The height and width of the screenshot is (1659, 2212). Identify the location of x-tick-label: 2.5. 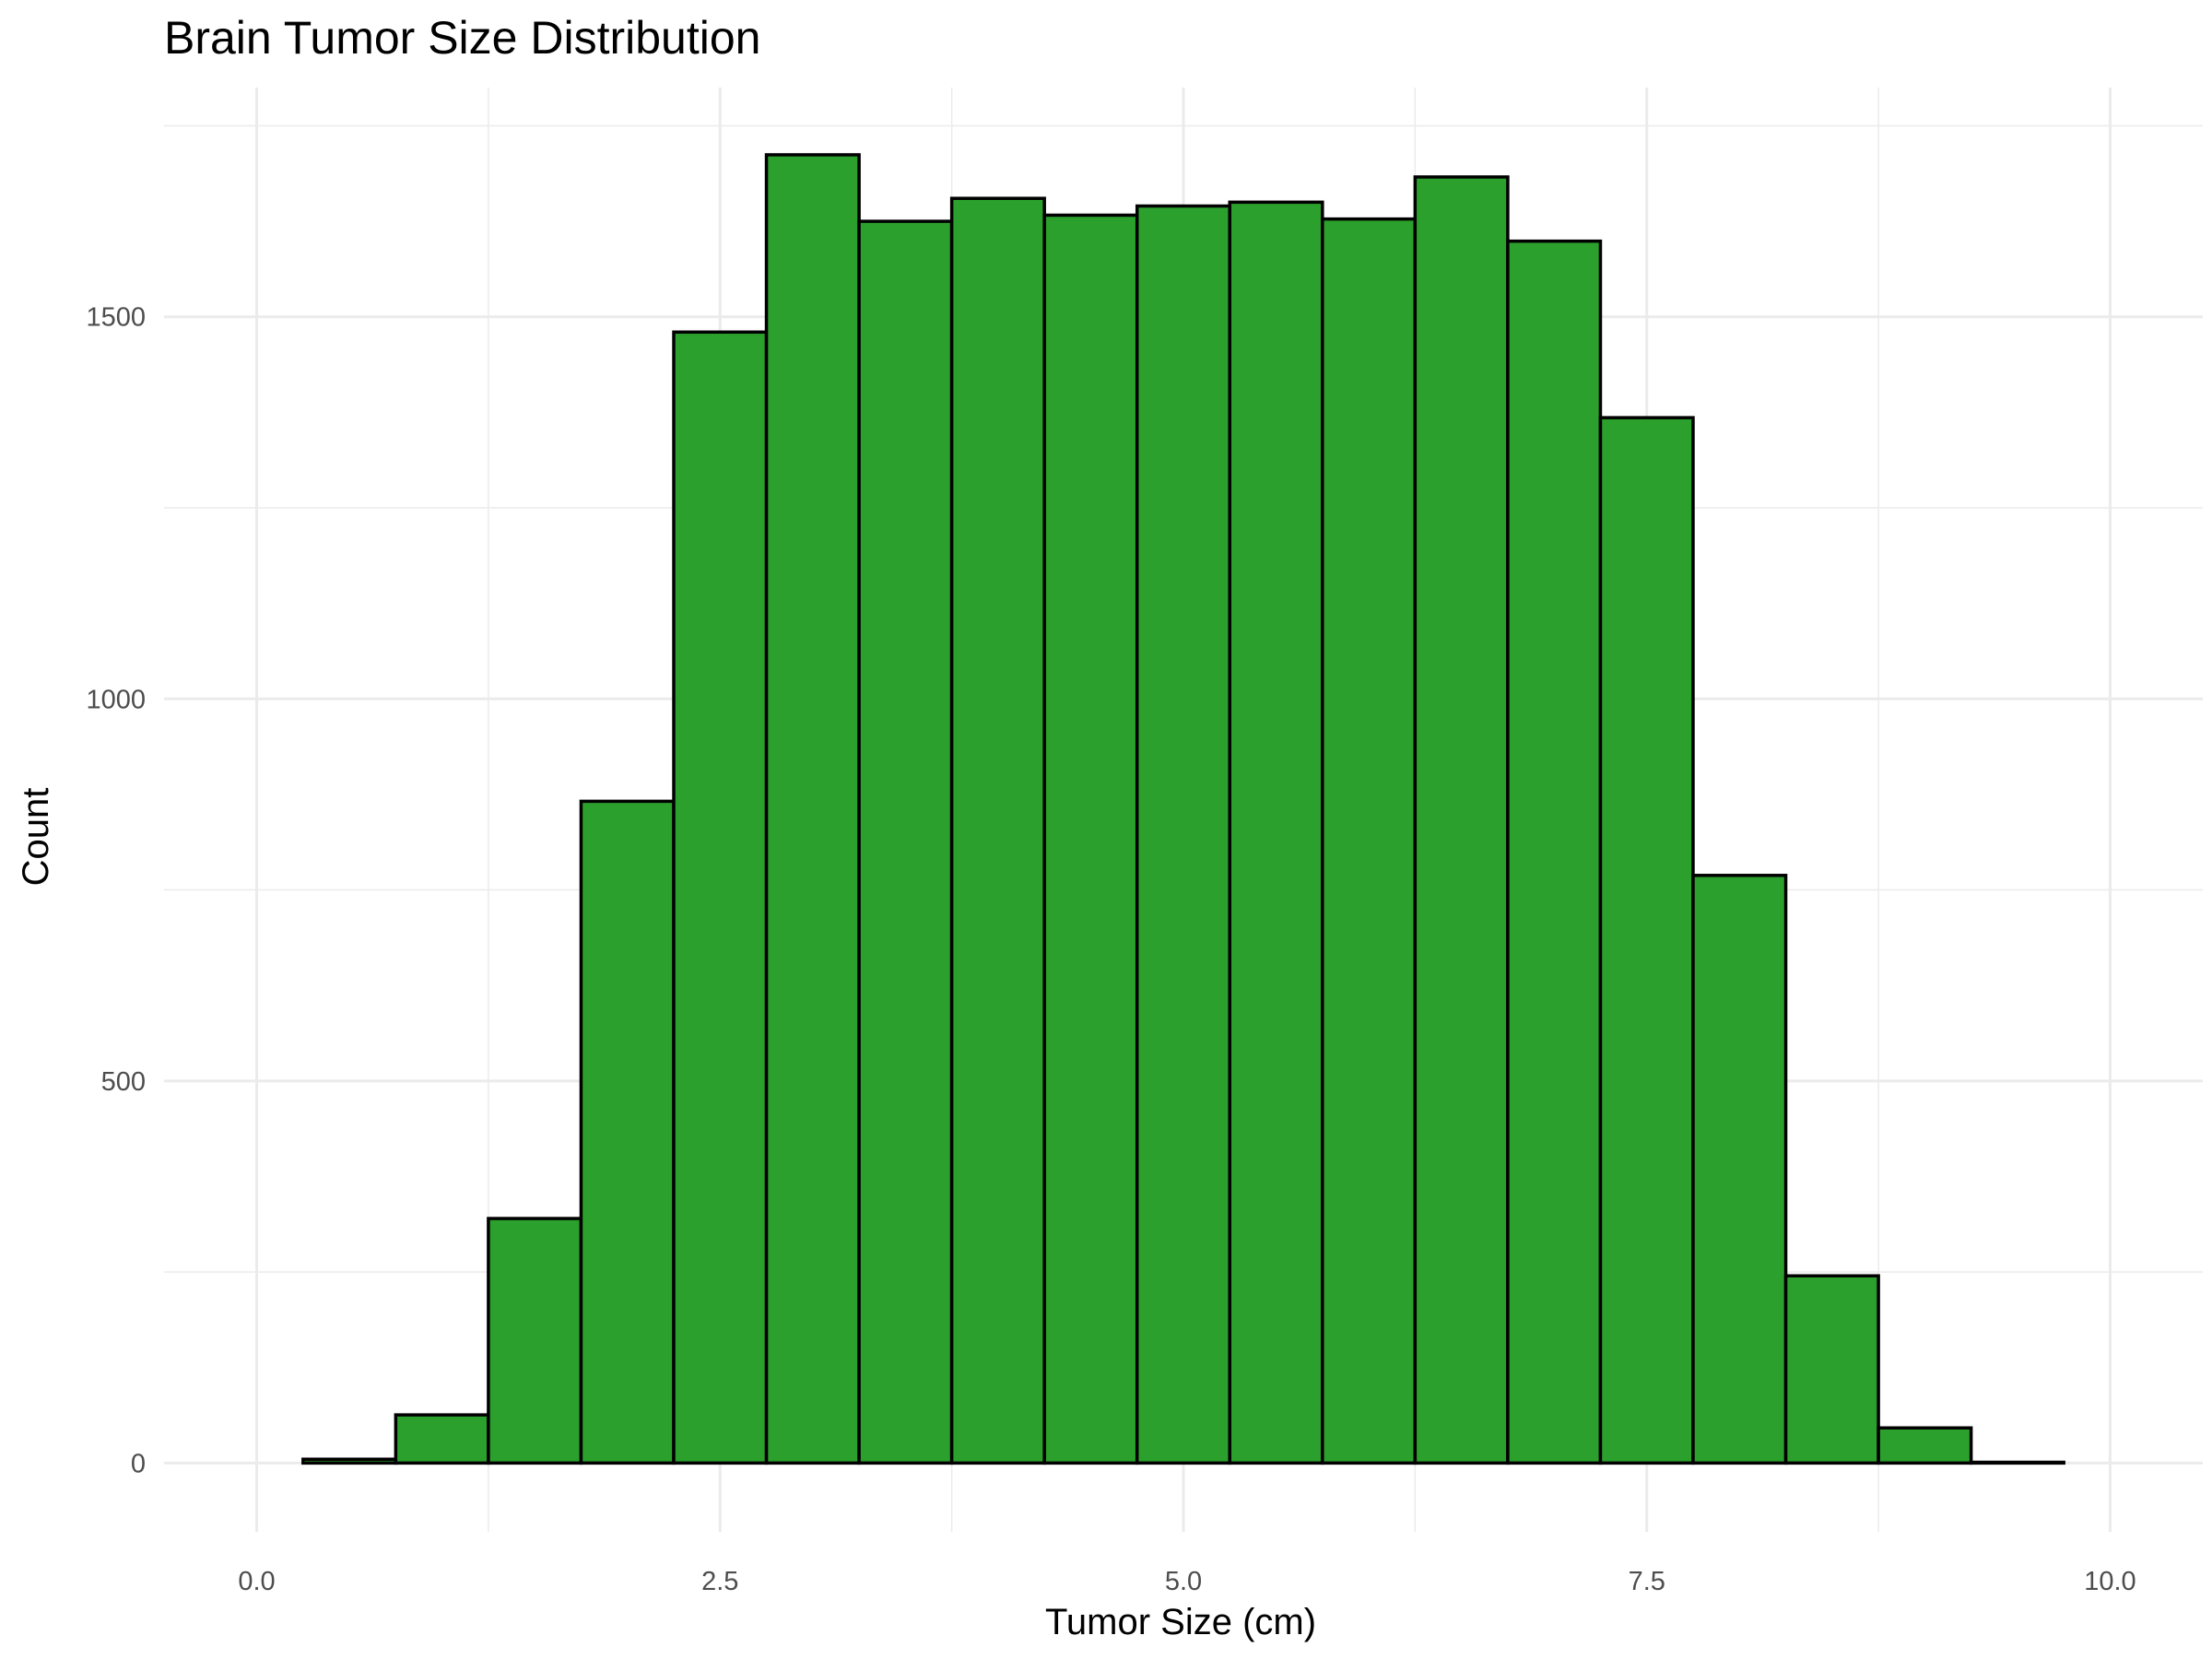
(719, 1581).